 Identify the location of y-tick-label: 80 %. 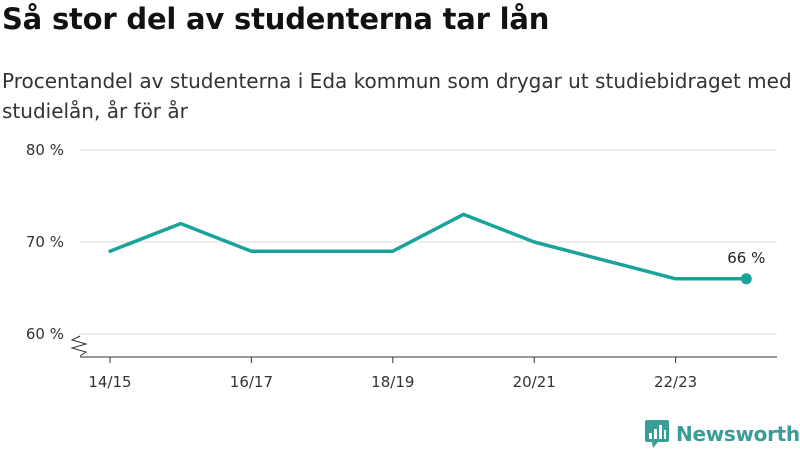
(45, 150).